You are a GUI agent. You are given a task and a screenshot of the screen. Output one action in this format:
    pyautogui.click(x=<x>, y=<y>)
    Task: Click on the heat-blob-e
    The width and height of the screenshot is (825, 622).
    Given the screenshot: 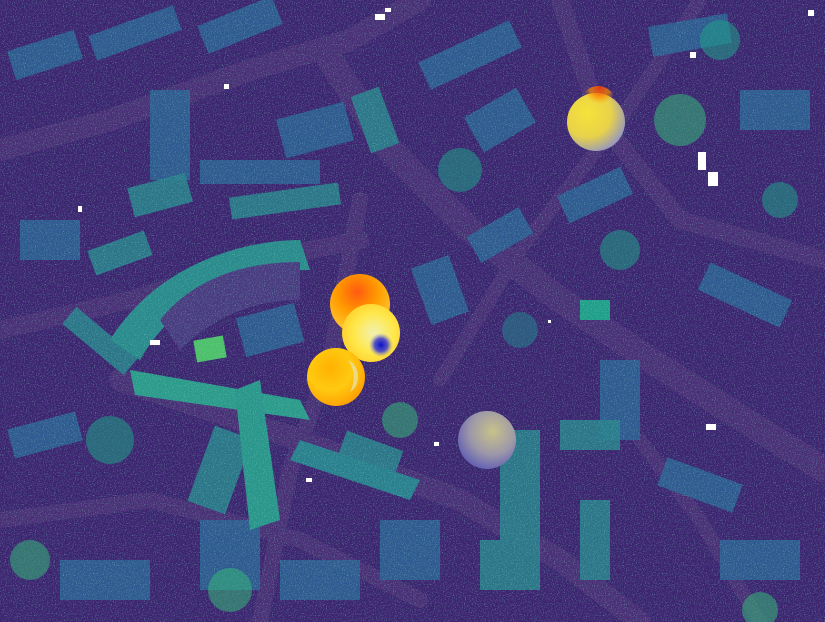 What is the action you would take?
    pyautogui.click(x=487, y=440)
    